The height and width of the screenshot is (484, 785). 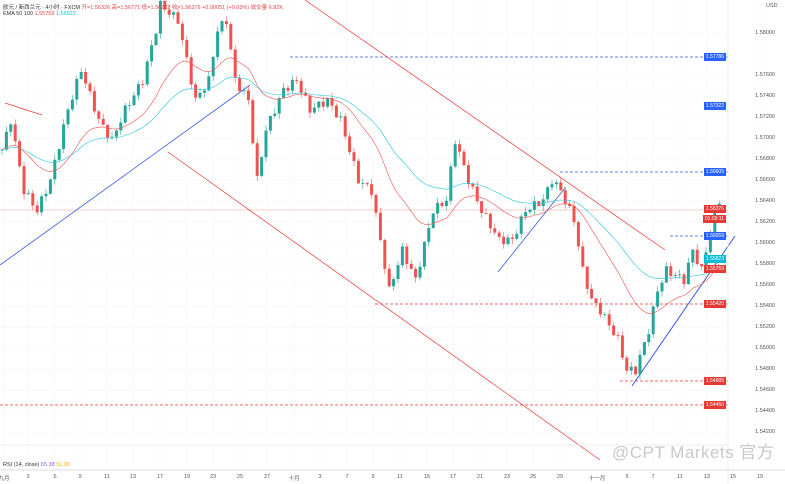 What do you see at coordinates (693, 452) in the screenshot?
I see `watermark: @CPT Markets 官方` at bounding box center [693, 452].